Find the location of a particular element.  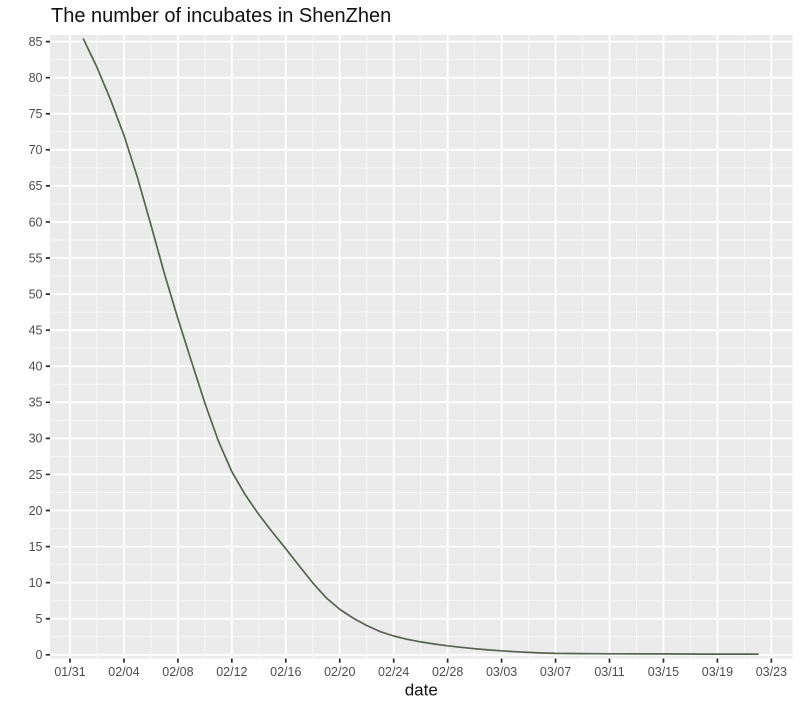

svg-text: 10 is located at coordinates (36, 583).